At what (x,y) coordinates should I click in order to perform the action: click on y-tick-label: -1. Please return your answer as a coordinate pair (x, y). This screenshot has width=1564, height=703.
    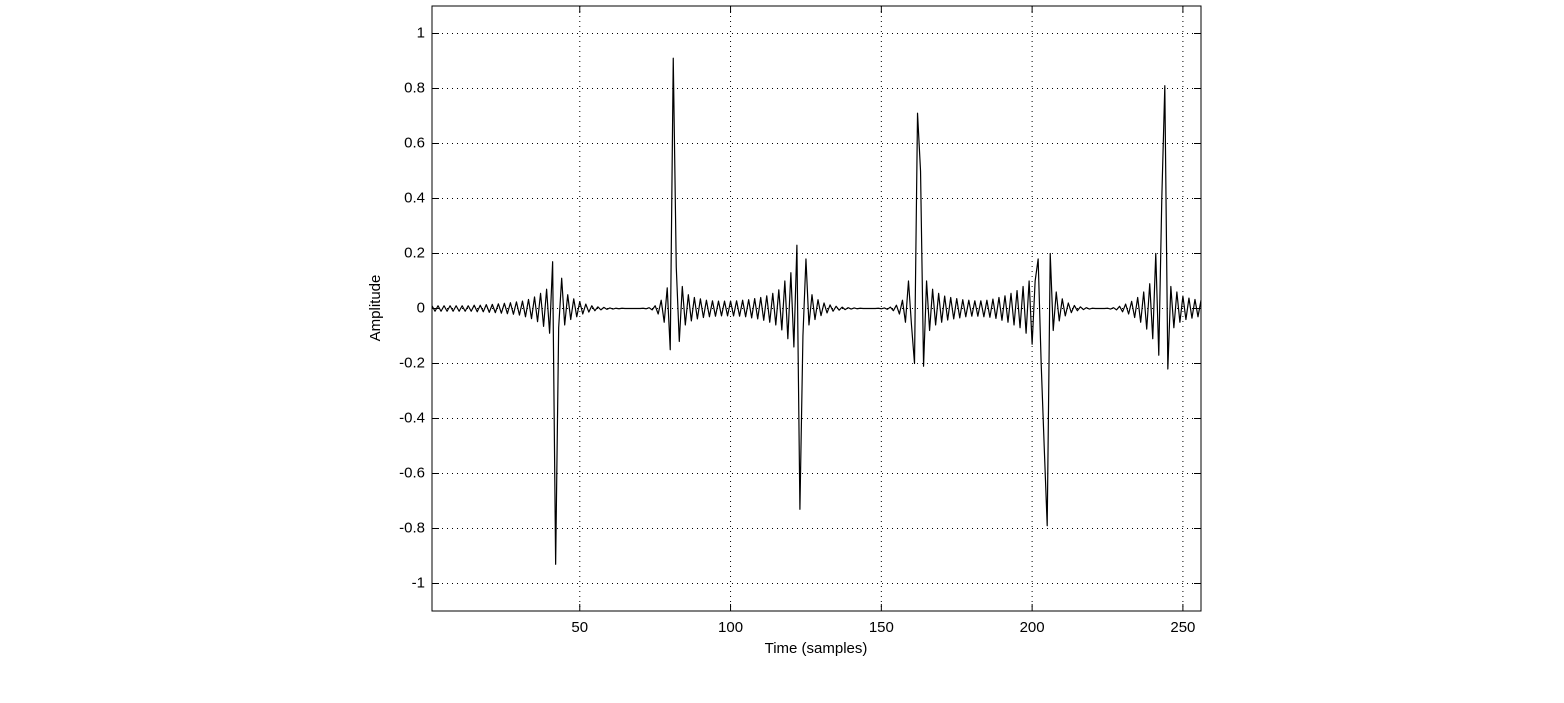
    Looking at the image, I should click on (418, 582).